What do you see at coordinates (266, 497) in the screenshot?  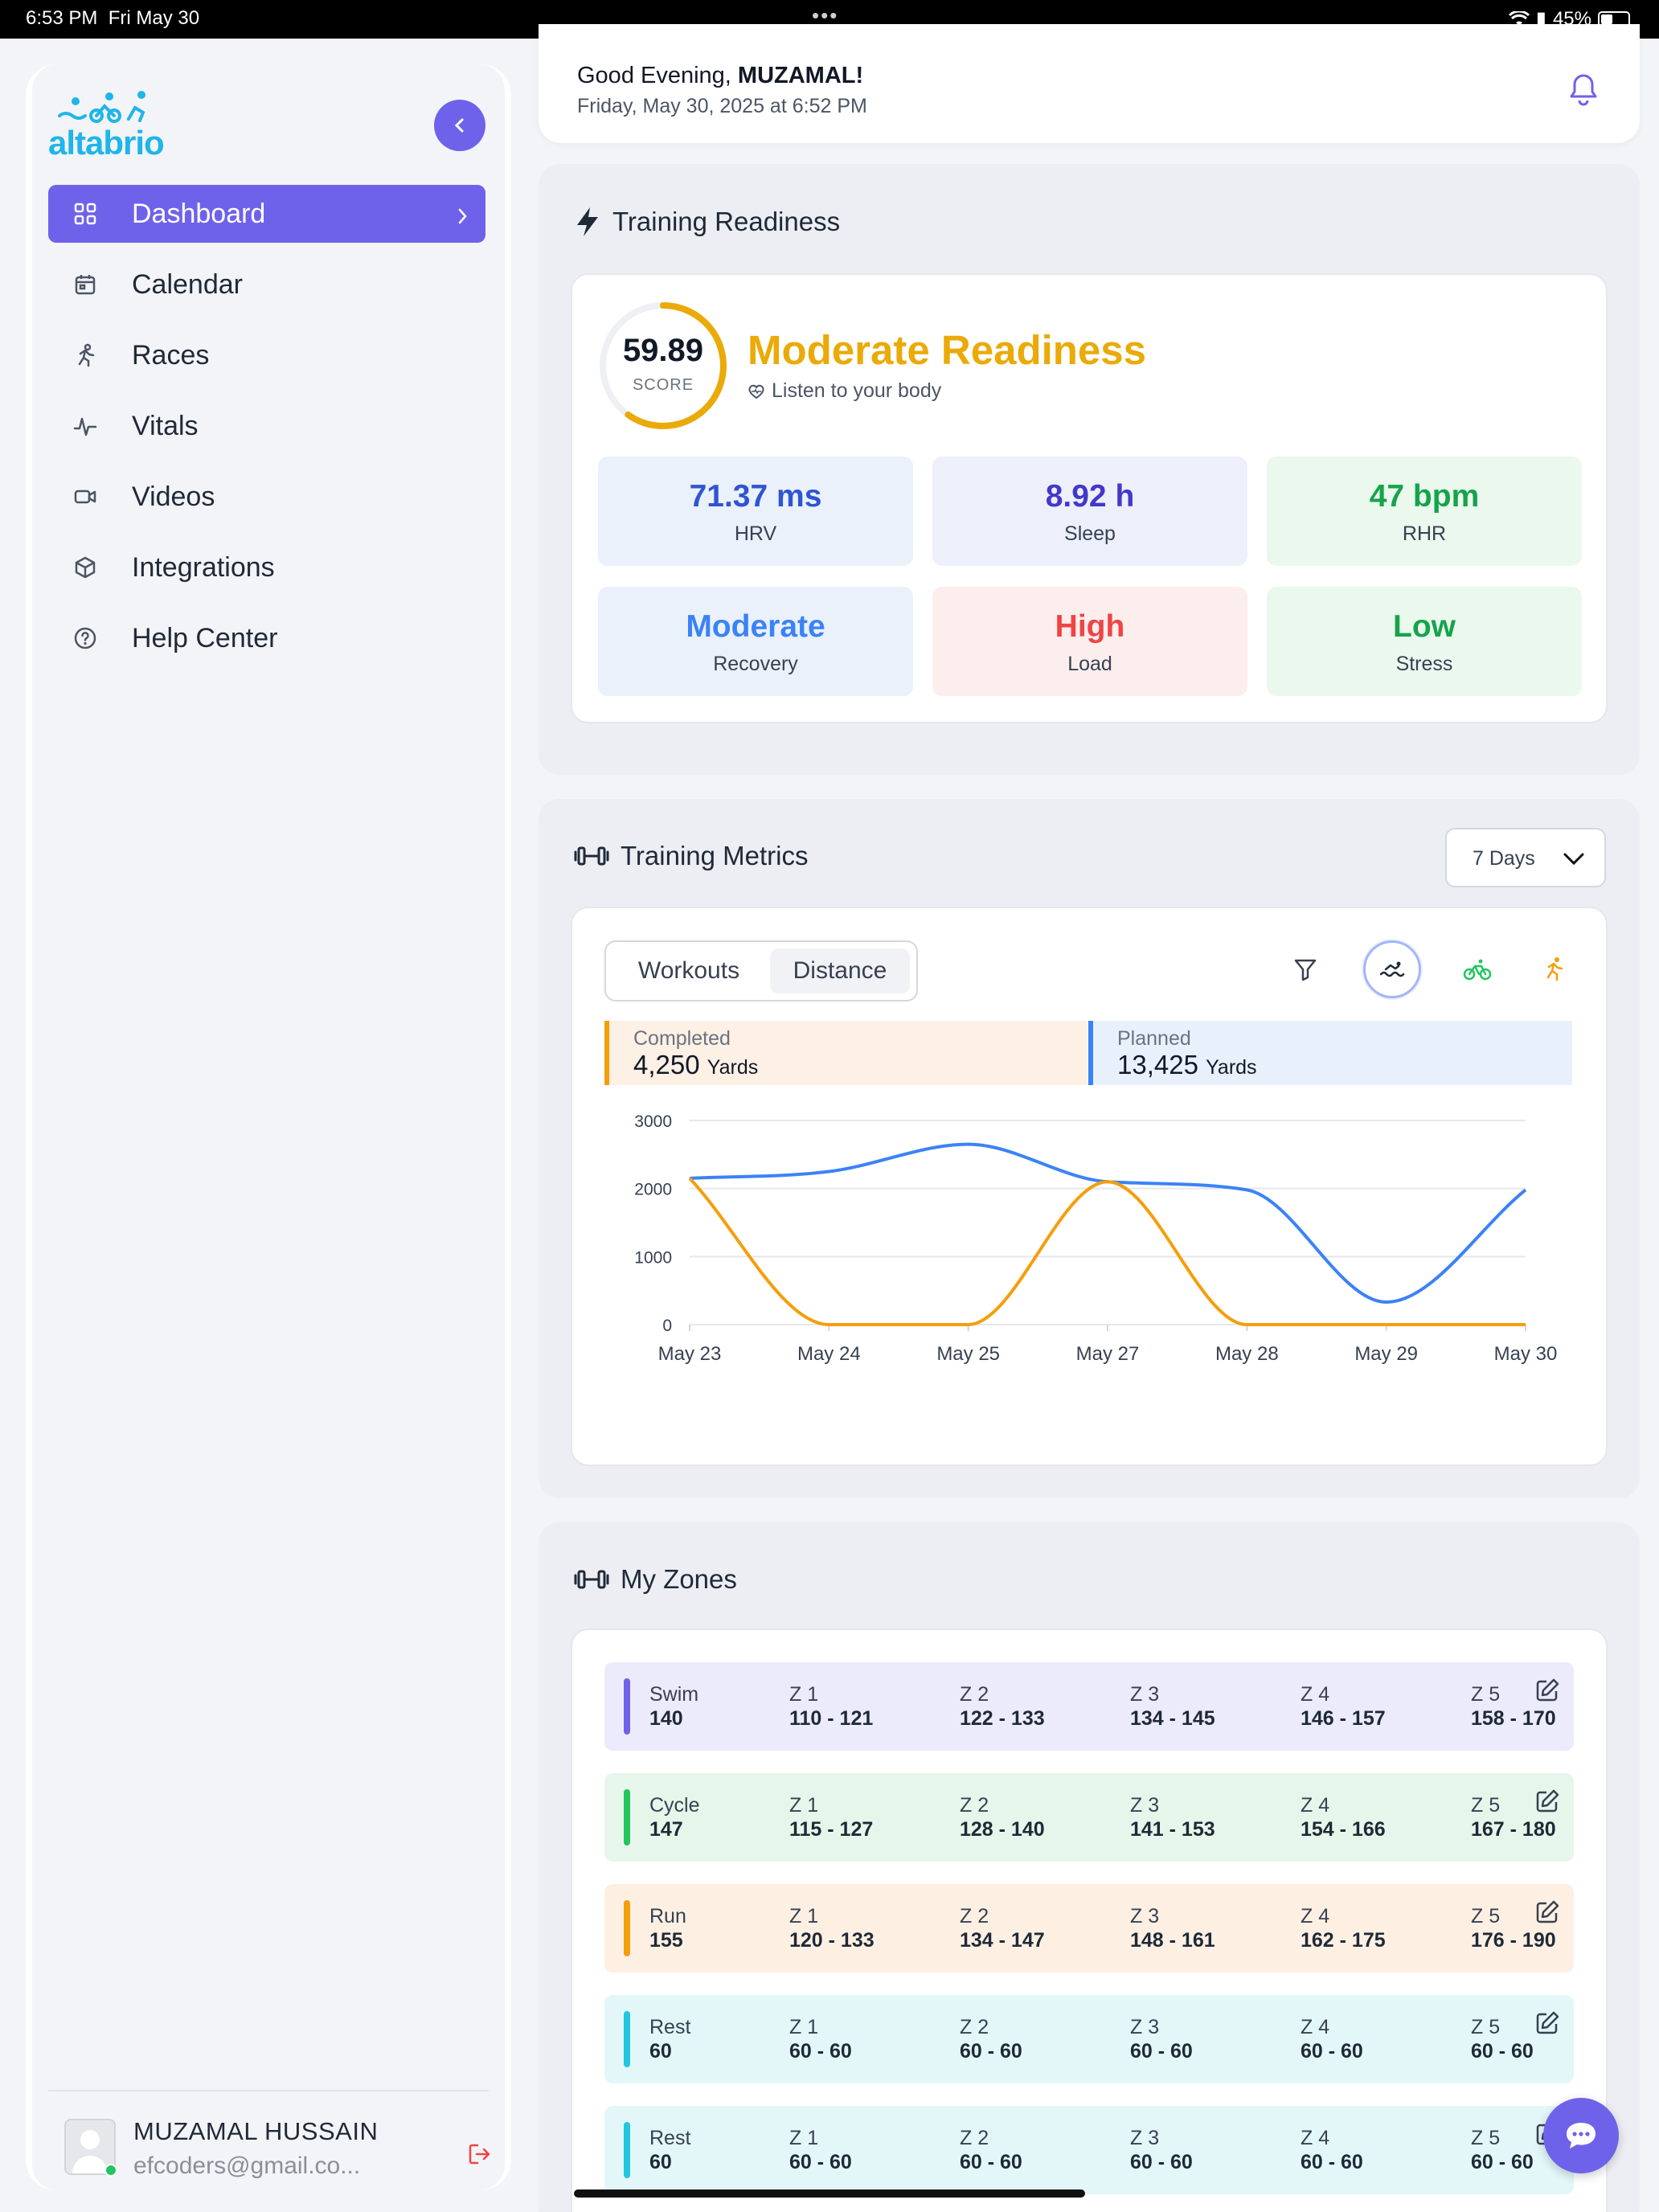 I see `sidebar-item-videos: Videos` at bounding box center [266, 497].